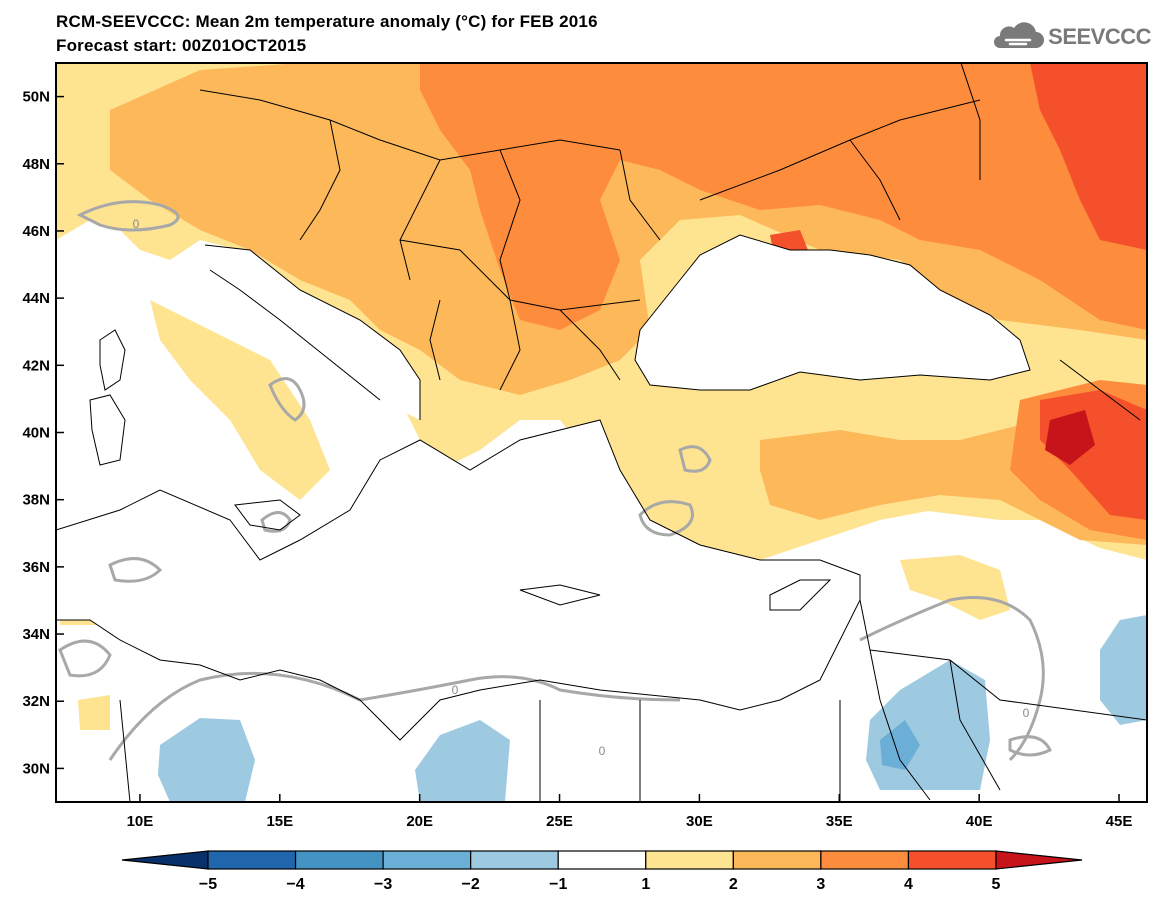 This screenshot has height=907, width=1165. I want to click on adriatic-sea, so click(312, 332).